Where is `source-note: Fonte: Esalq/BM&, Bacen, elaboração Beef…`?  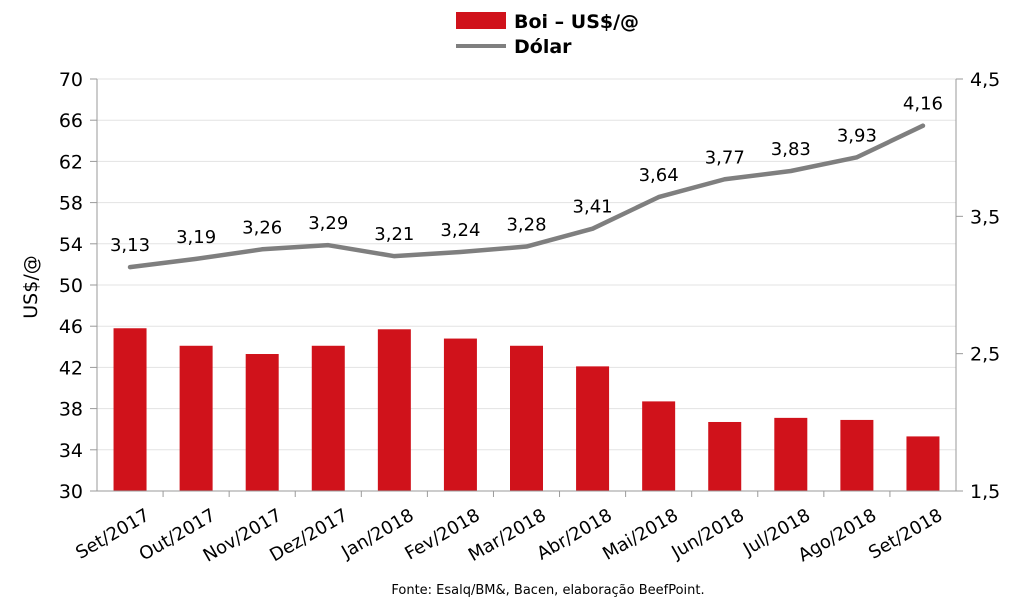
source-note: Fonte: Esalq/BM&, Bacen, elaboração Beef… is located at coordinates (547, 590).